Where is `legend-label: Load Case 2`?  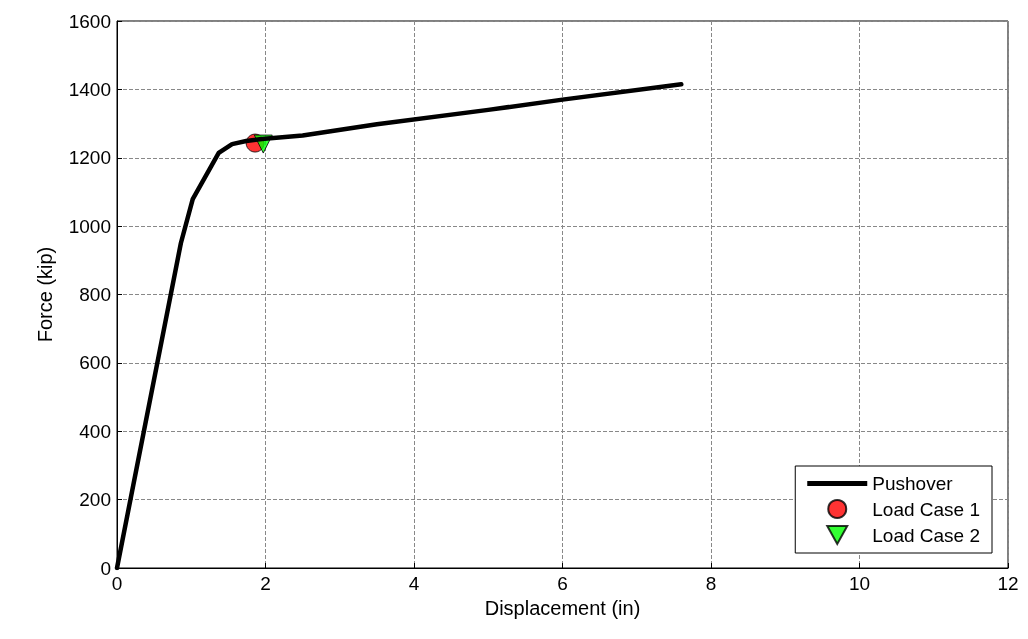 legend-label: Load Case 2 is located at coordinates (926, 535).